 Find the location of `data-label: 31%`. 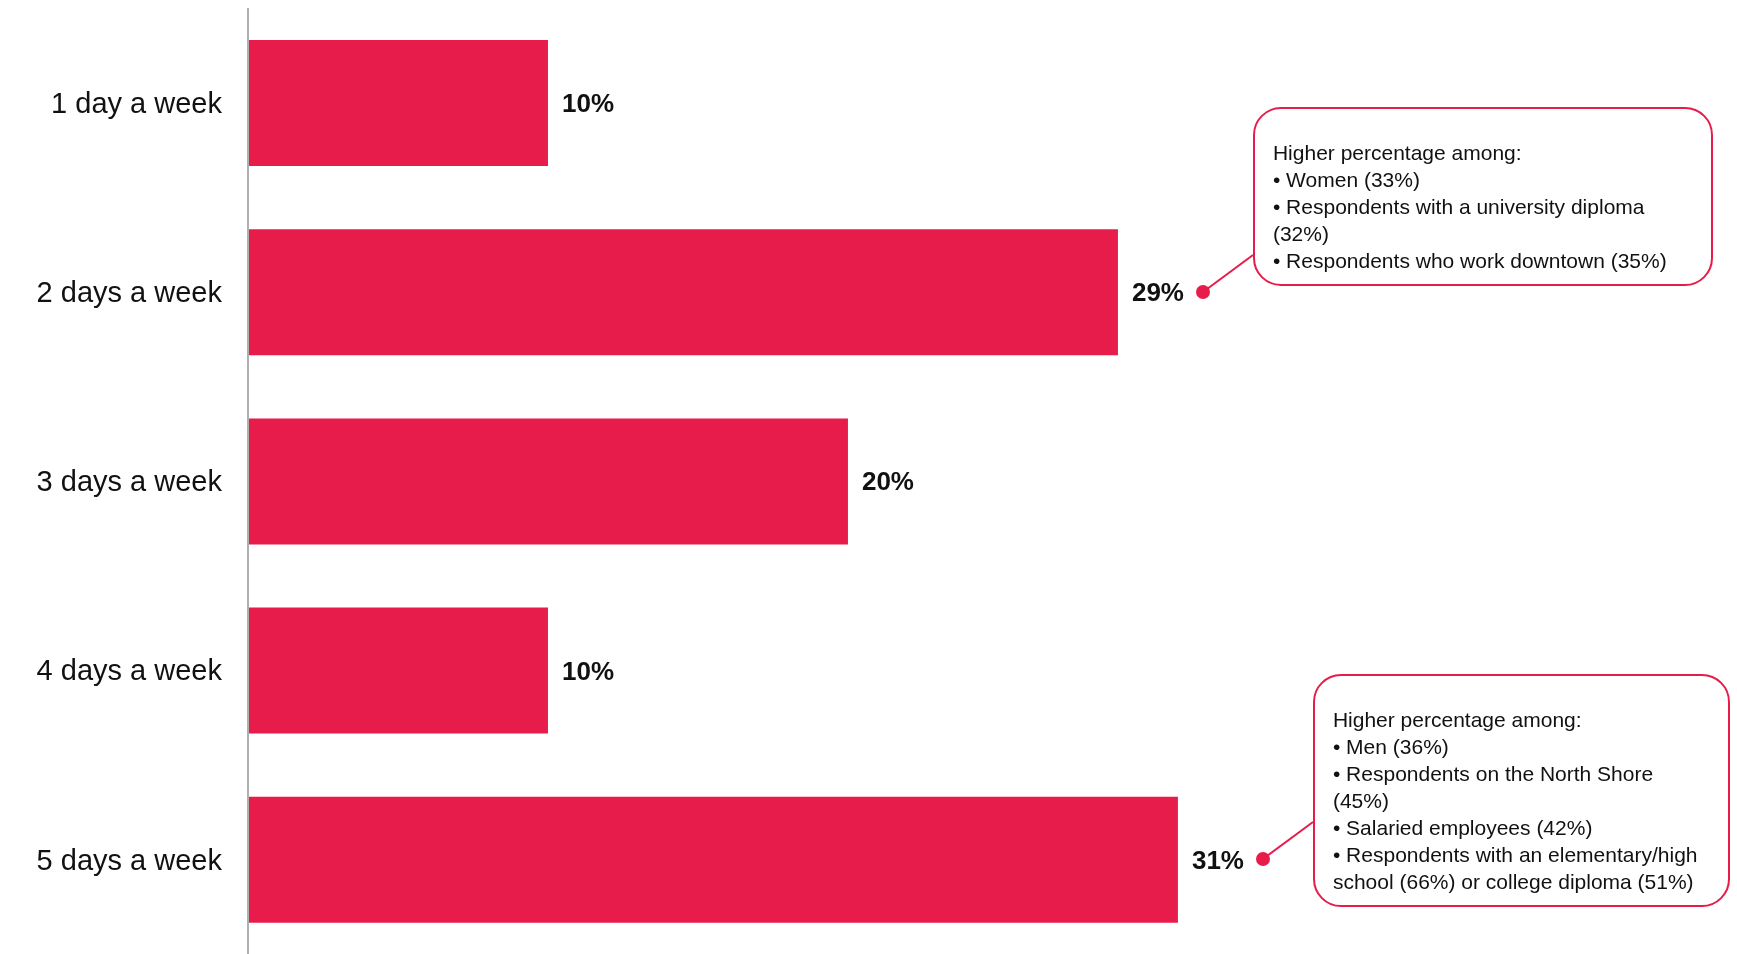

data-label: 31% is located at coordinates (1217, 859).